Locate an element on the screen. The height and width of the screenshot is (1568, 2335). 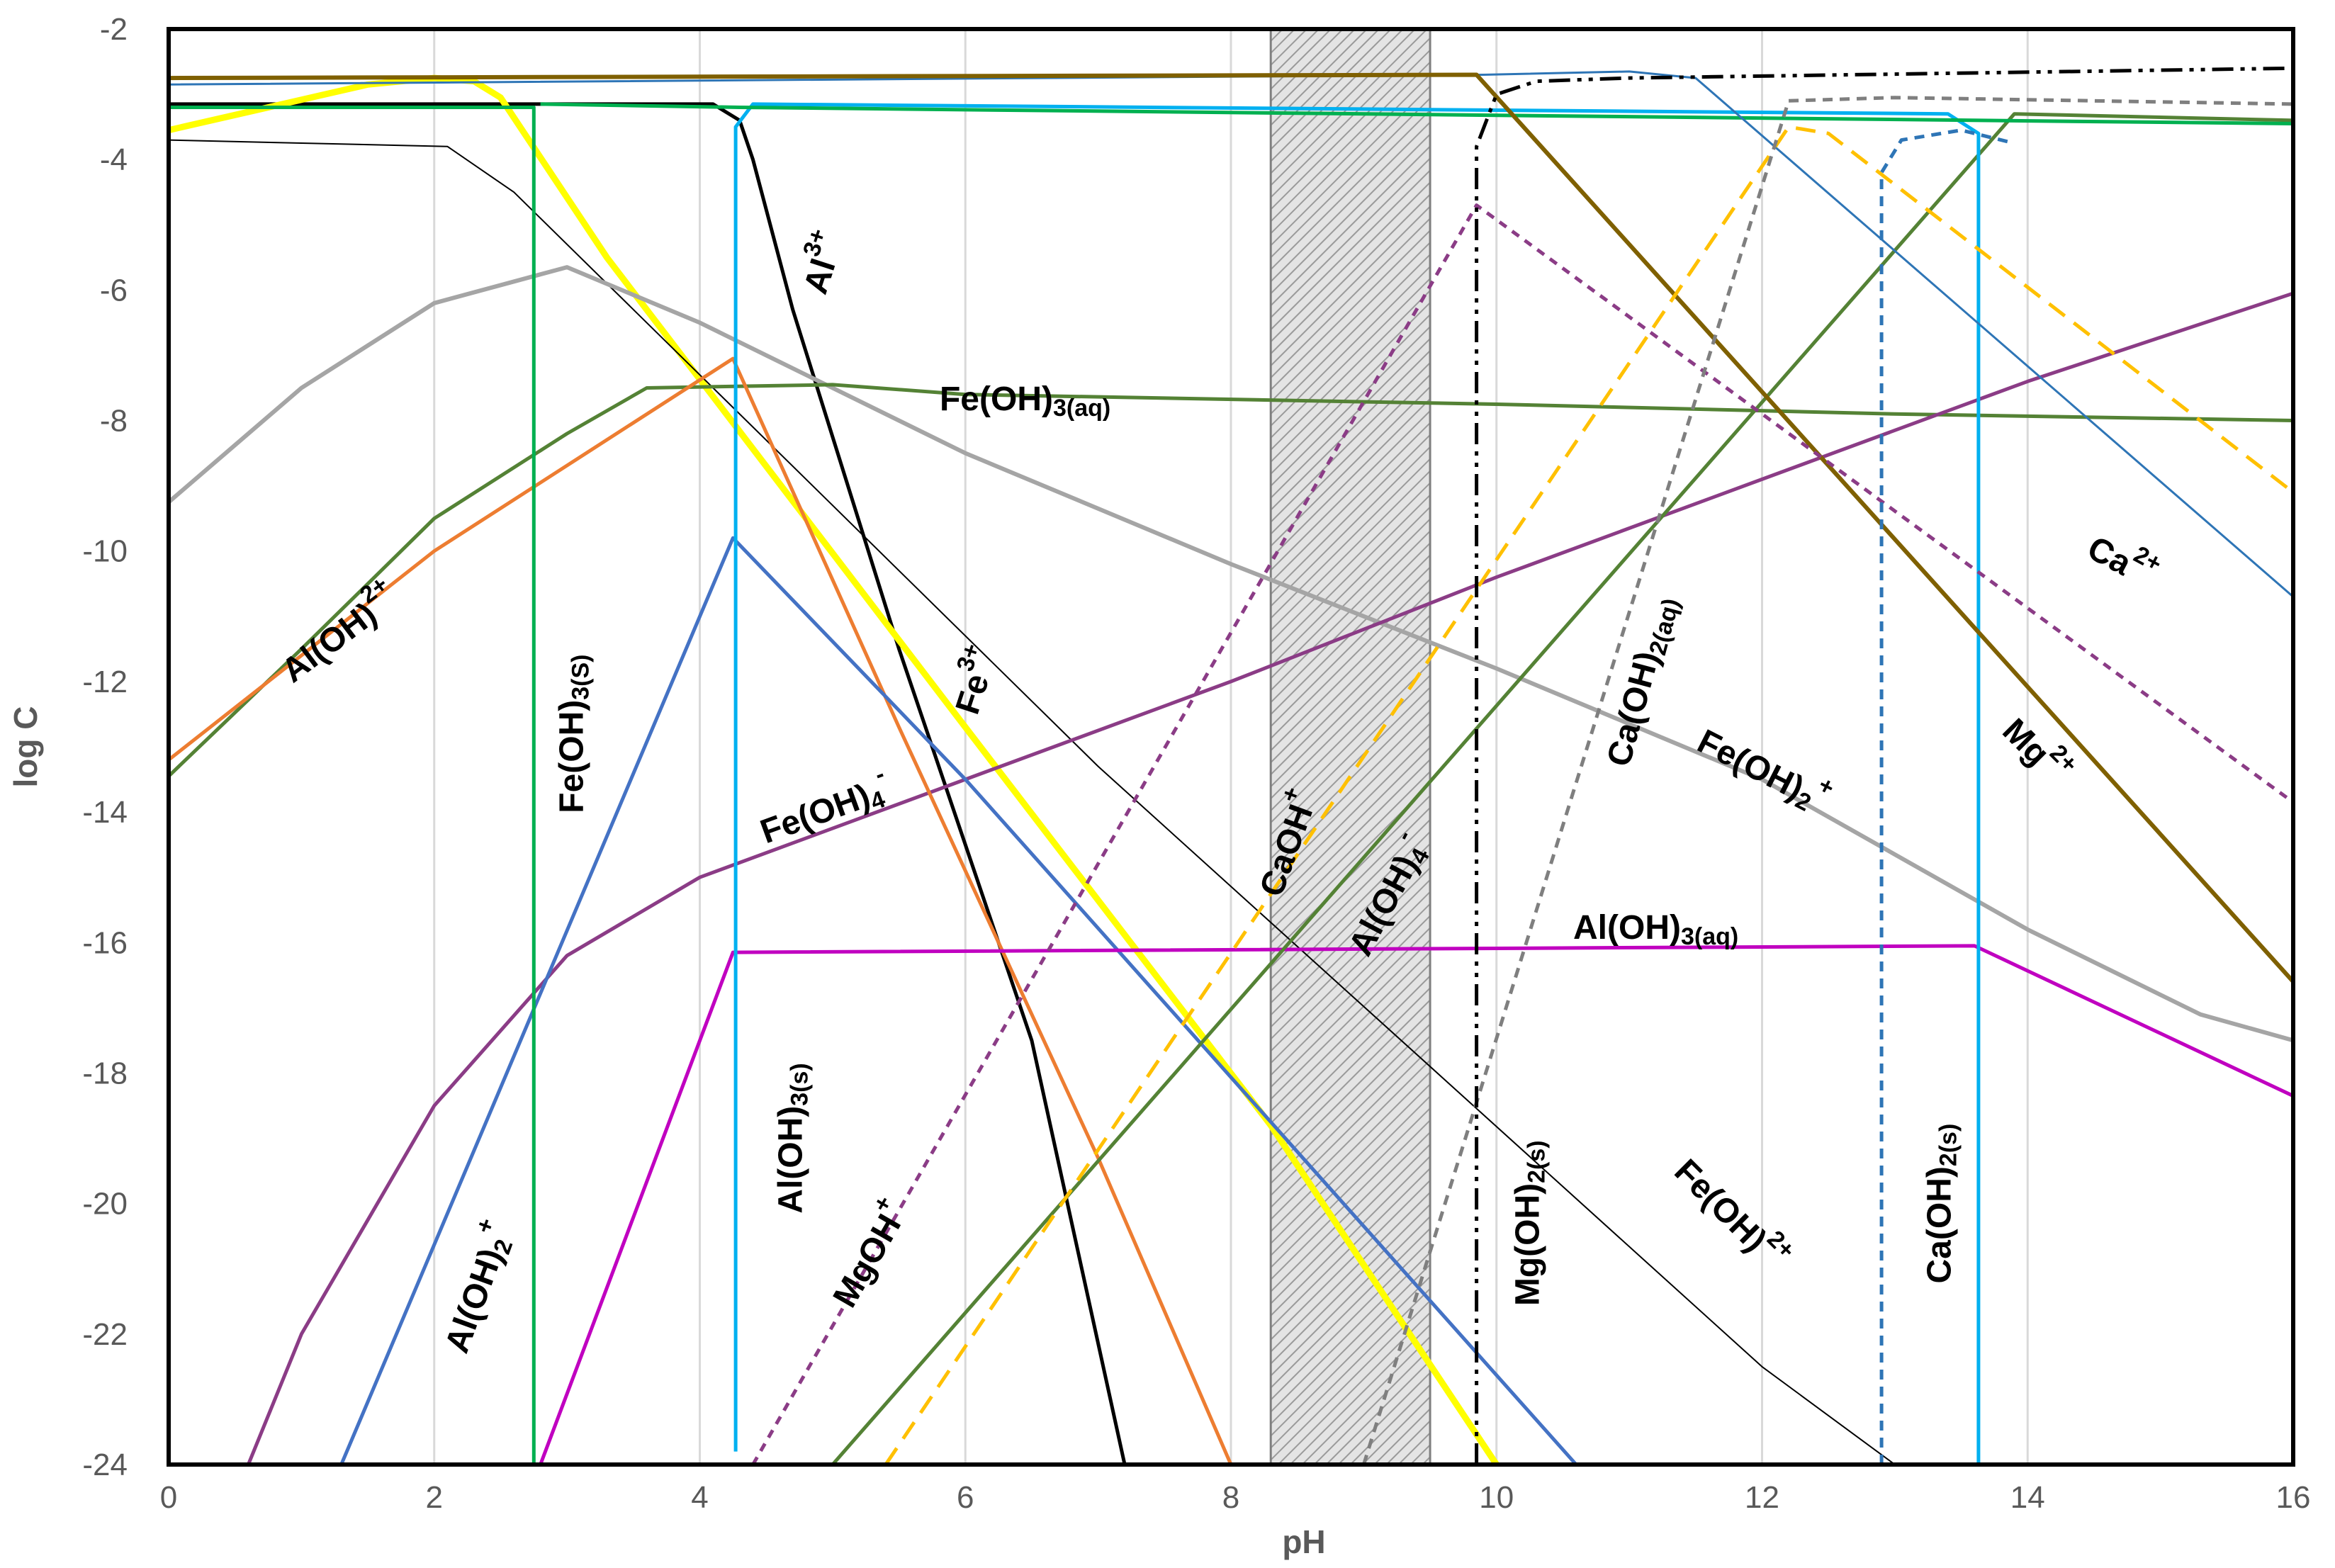
svg-text: Fe(OH)3(aq) is located at coordinates (1025, 401).